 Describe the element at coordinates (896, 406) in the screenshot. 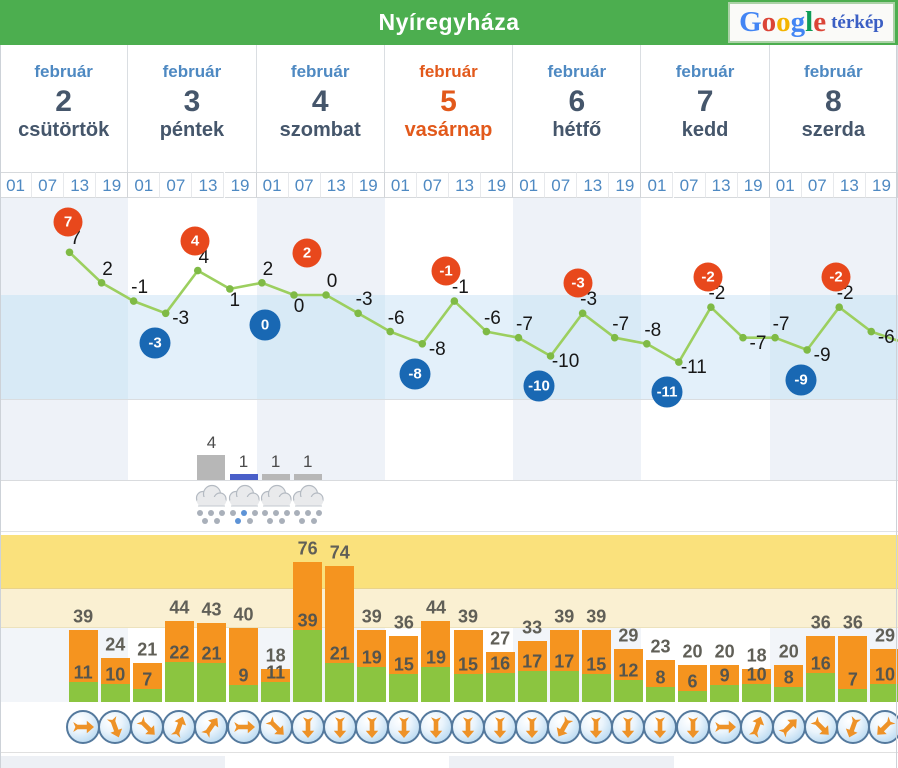

I see `page-right-edge` at that location.